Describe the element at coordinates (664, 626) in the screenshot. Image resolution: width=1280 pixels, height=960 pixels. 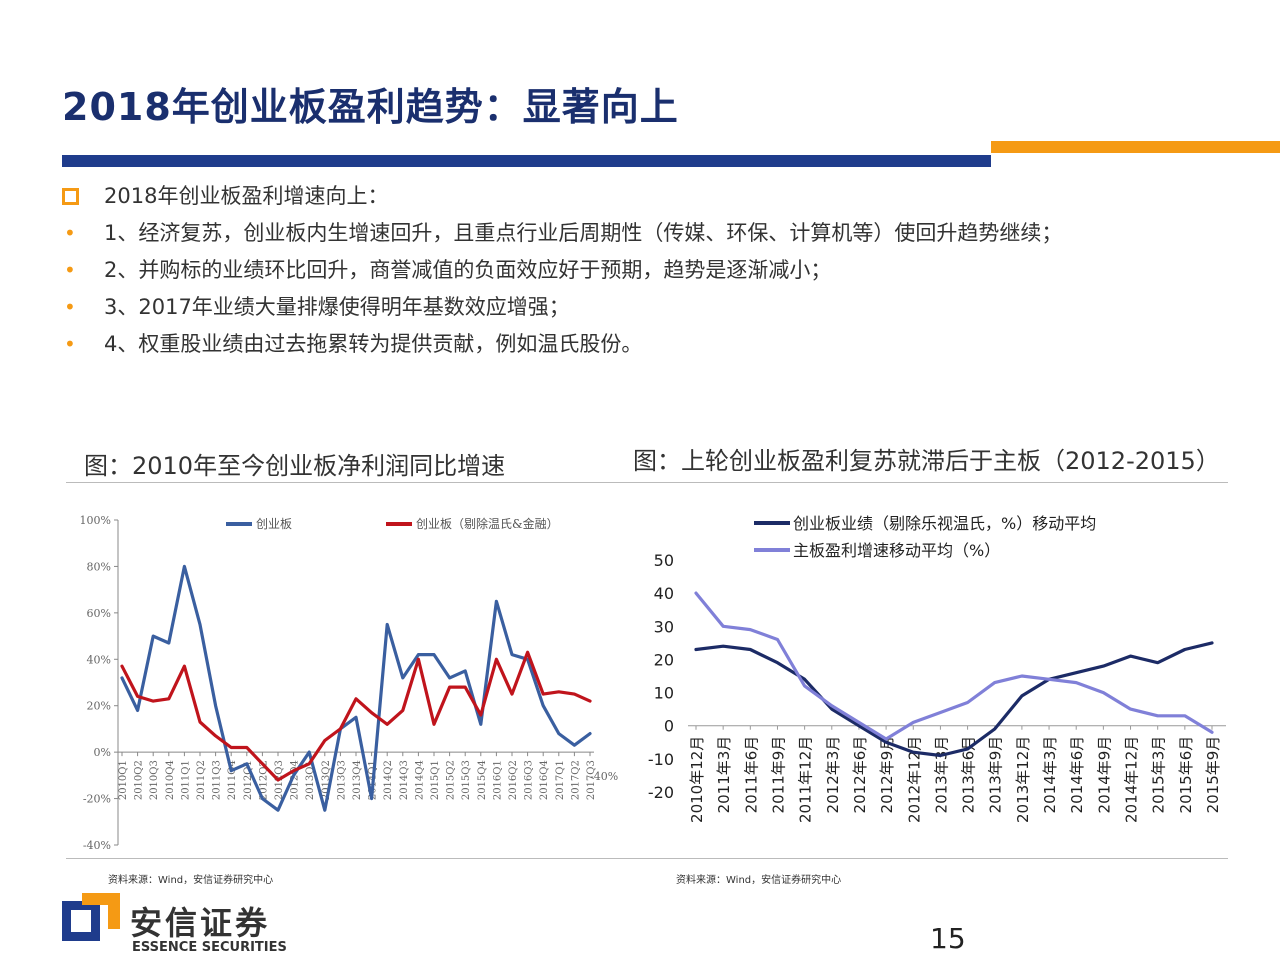
I see `y-tick-label: 30` at that location.